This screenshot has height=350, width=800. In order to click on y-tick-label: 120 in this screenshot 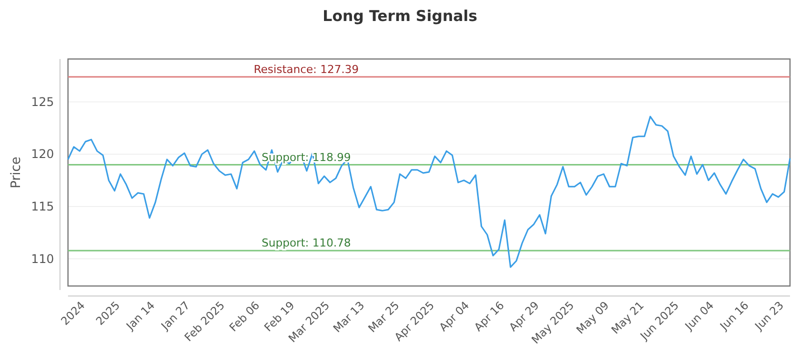, I will do `click(42, 154)`.